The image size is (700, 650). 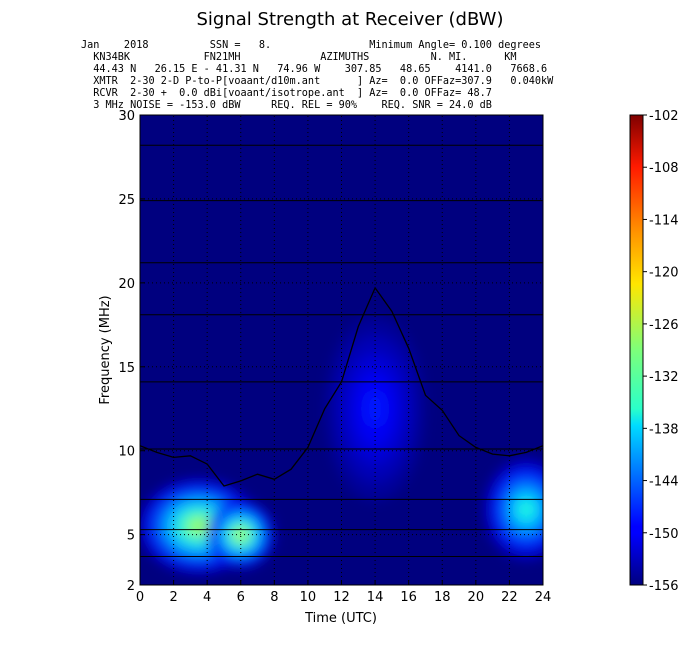 I want to click on y-tick-label-6: 30, so click(x=126, y=116).